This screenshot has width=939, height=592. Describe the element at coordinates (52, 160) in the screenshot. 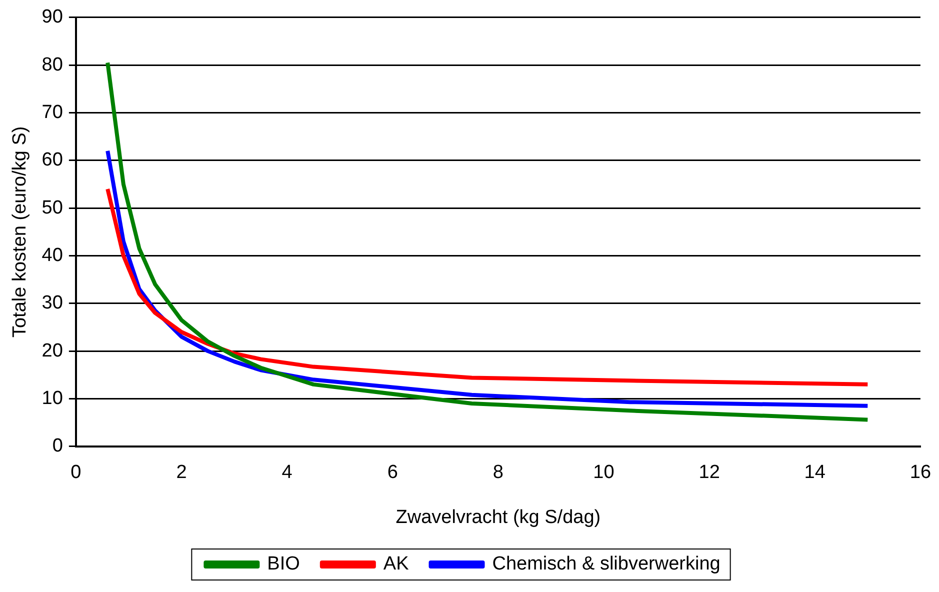

I see `y-tick-label: 60` at that location.